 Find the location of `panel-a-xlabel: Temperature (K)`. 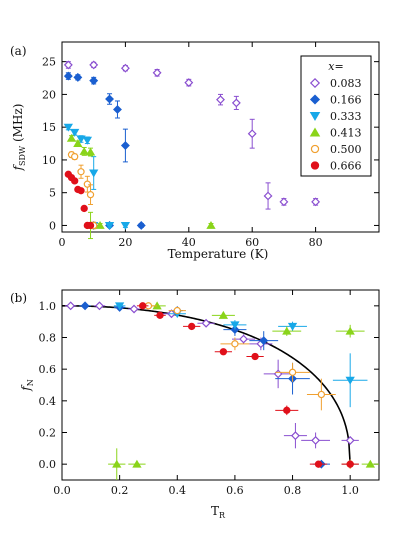

panel-a-xlabel: Temperature (K) is located at coordinates (218, 254).